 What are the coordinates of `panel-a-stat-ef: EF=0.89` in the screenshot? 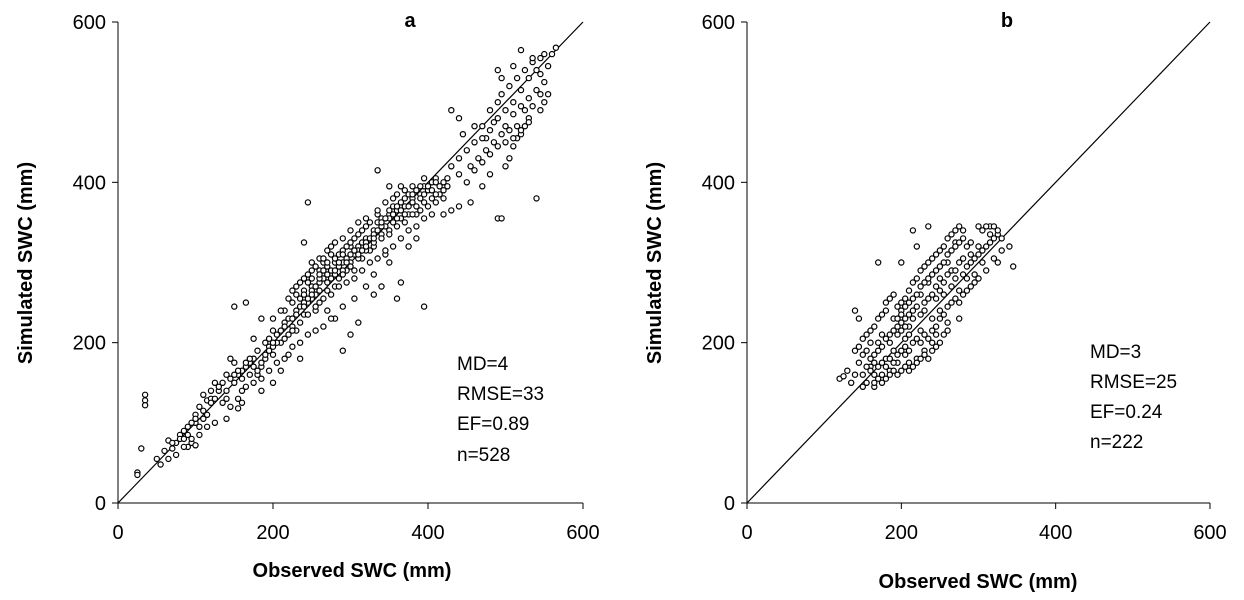 It's located at (493, 424).